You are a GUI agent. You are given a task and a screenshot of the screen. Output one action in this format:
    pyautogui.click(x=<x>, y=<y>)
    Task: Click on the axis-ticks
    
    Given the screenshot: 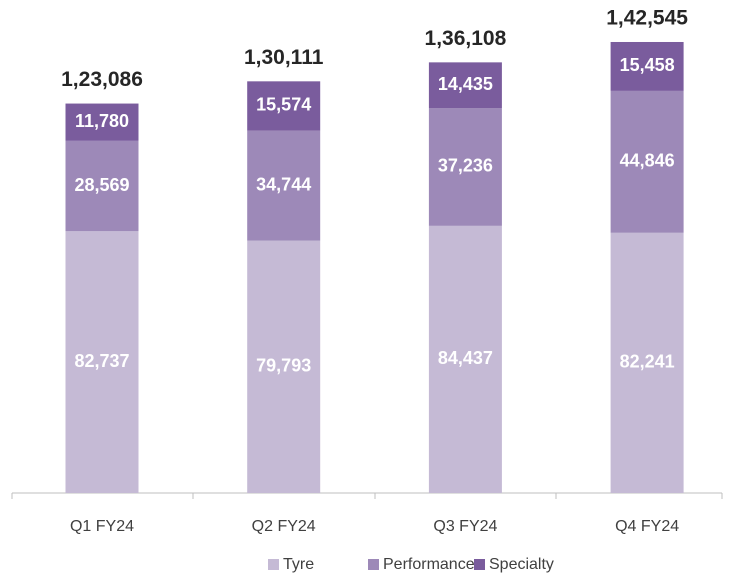 What is the action you would take?
    pyautogui.click(x=367, y=496)
    